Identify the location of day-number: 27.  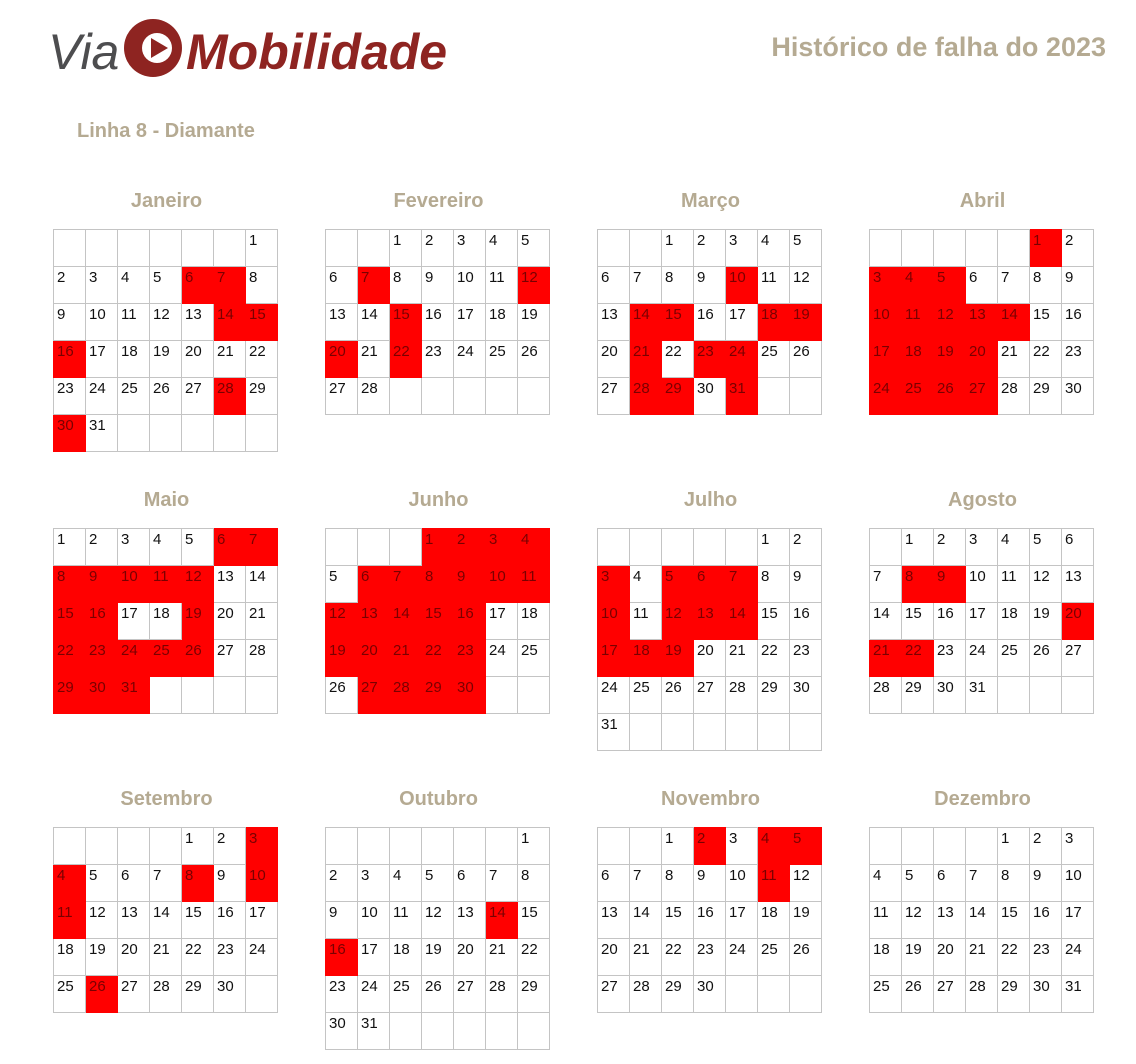
(609, 986).